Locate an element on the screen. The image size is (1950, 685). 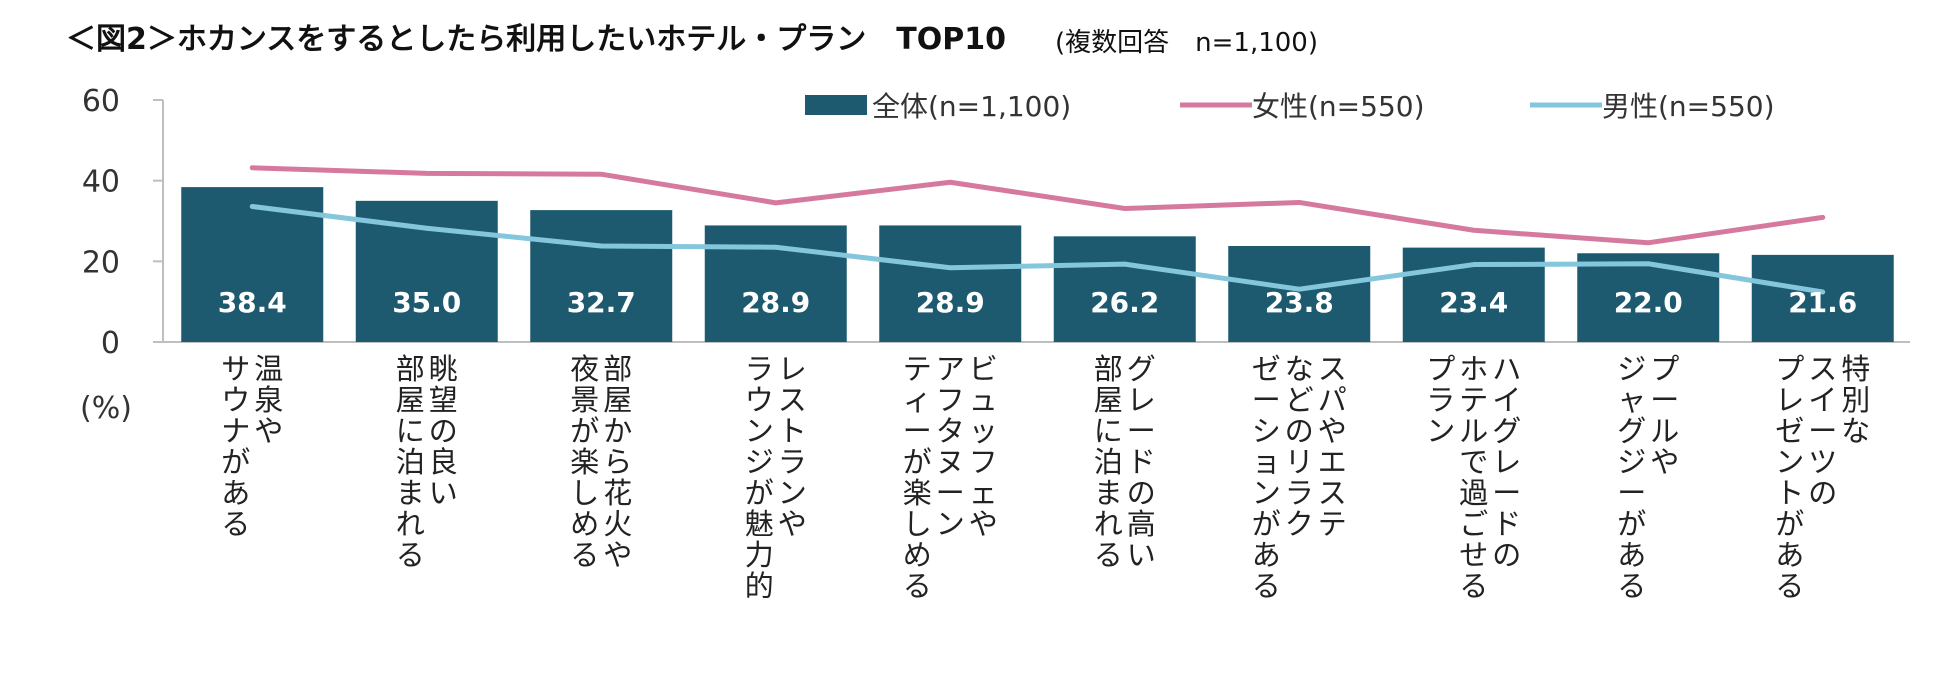
bar-value-label-9: 22.0 is located at coordinates (1648, 302).